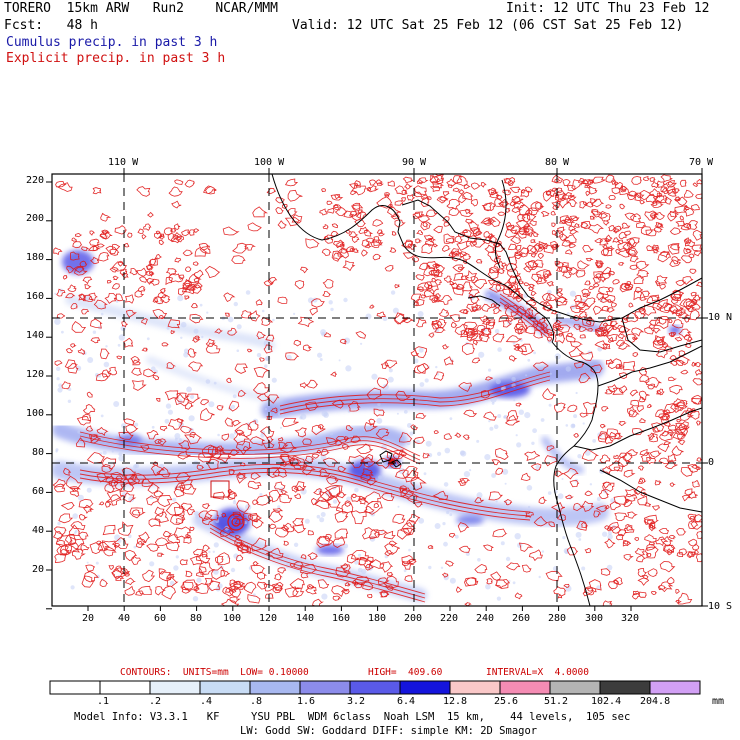  What do you see at coordinates (506, 701) in the screenshot?
I see `colorbar-label: 25.6` at bounding box center [506, 701].